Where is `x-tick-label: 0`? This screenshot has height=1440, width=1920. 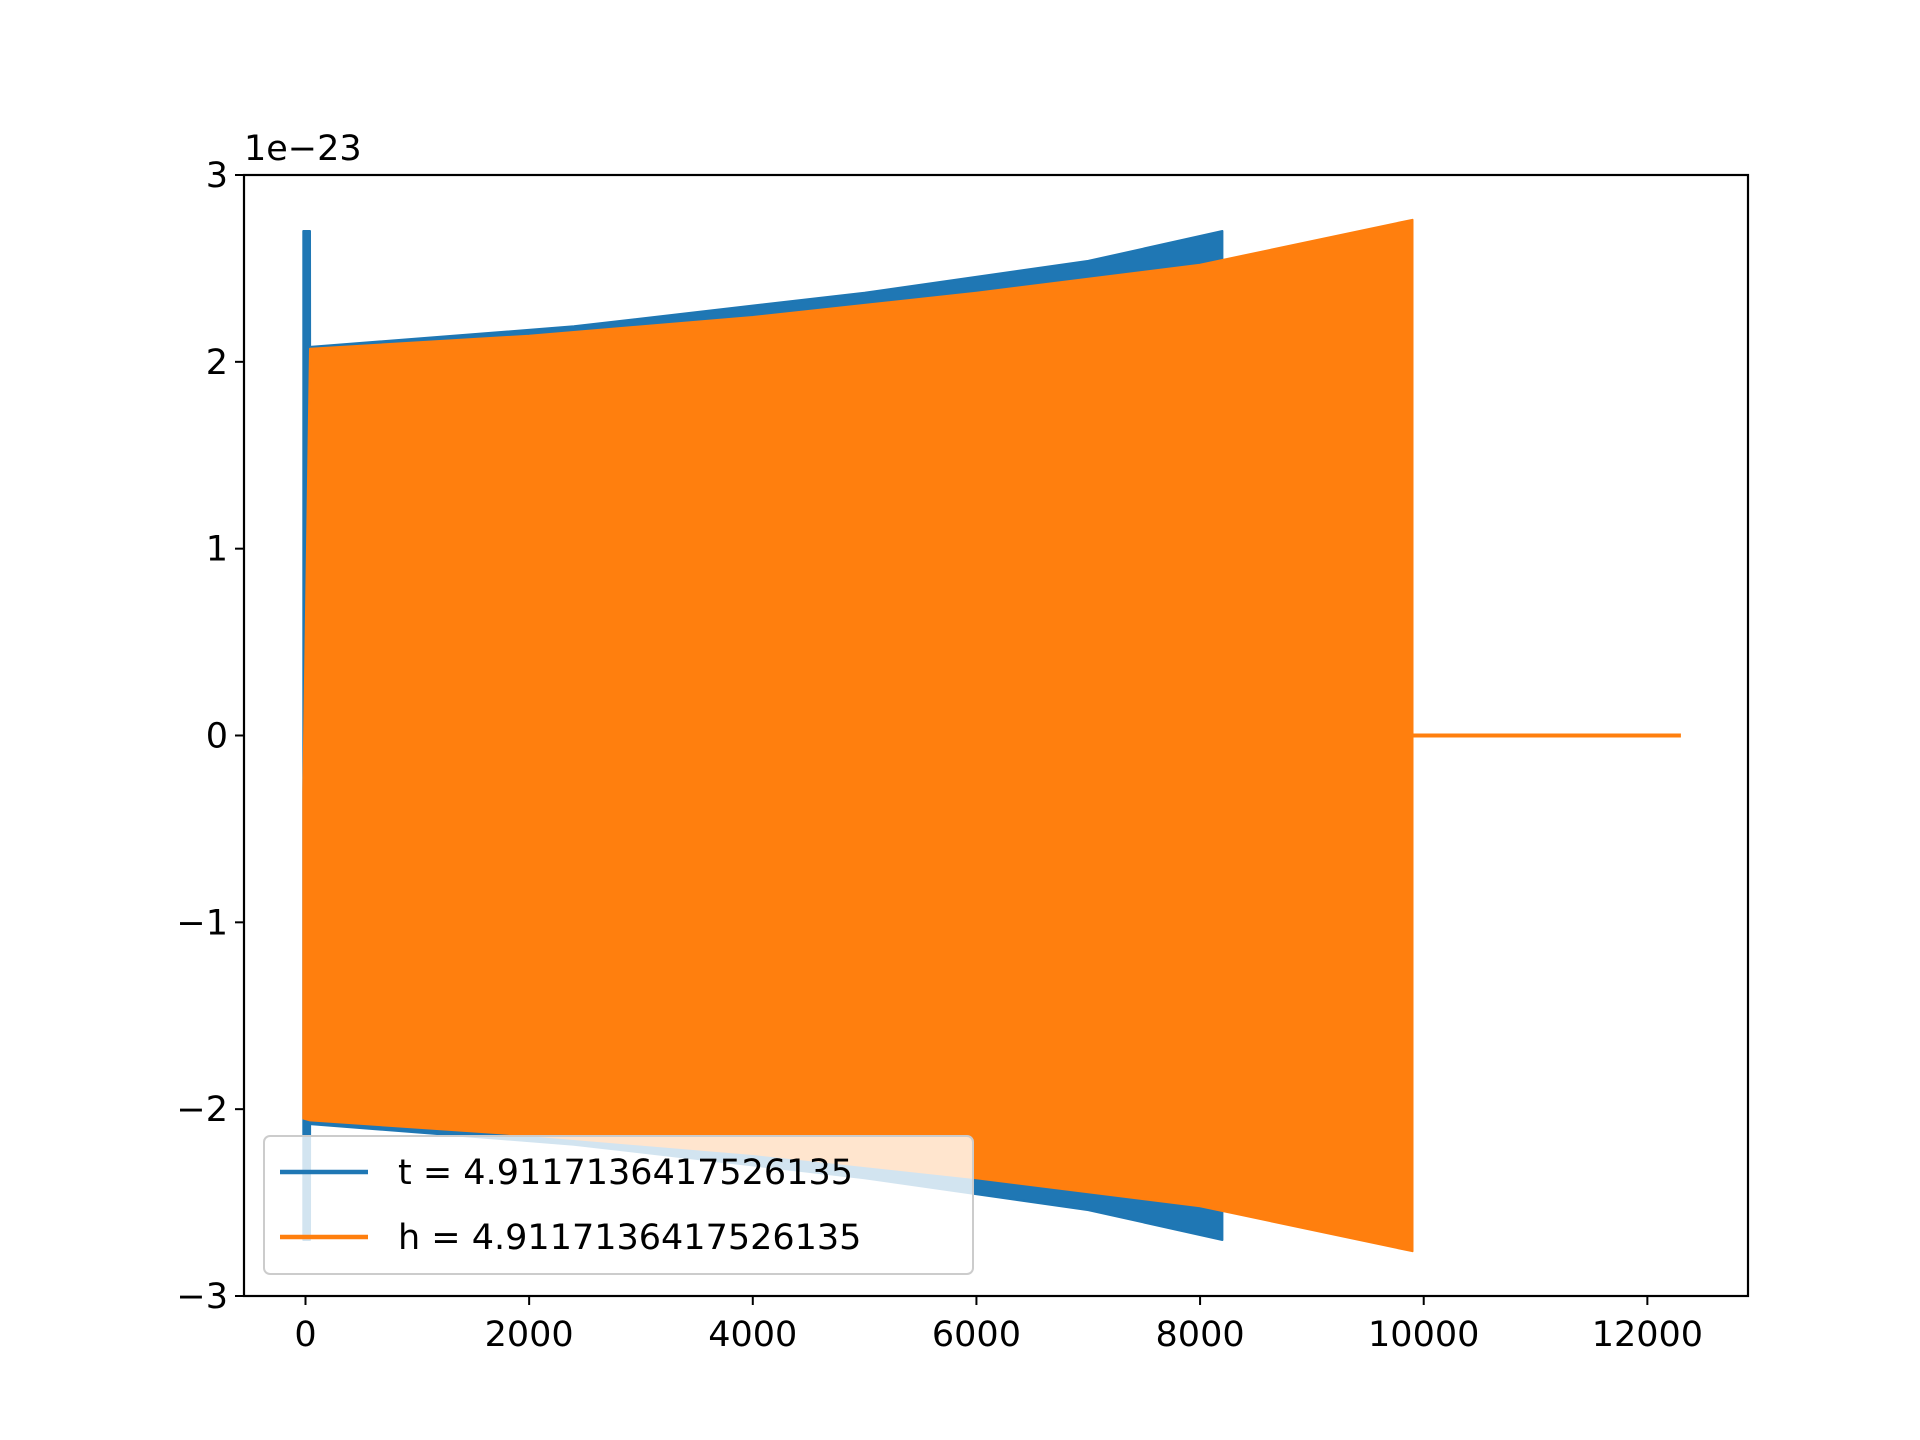 x-tick-label: 0 is located at coordinates (305, 1335).